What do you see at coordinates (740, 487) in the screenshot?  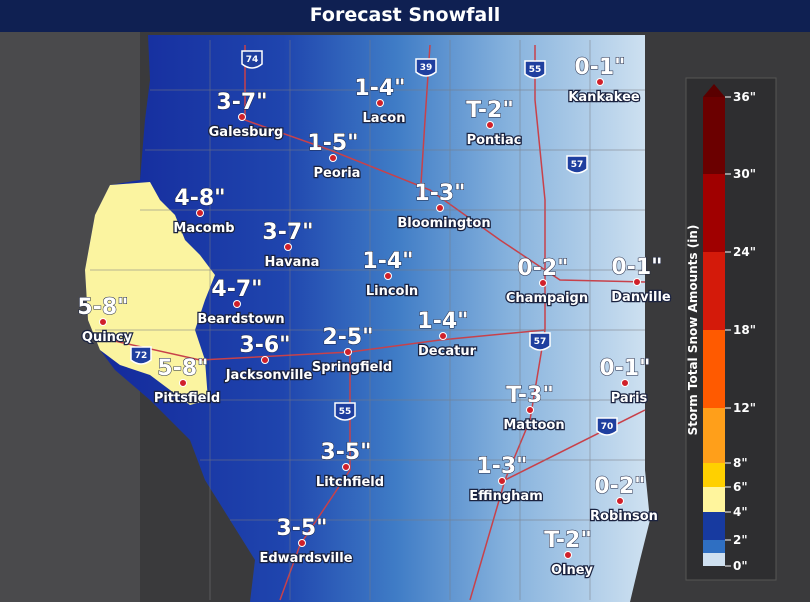 I see `legend-tick-label: 6"` at bounding box center [740, 487].